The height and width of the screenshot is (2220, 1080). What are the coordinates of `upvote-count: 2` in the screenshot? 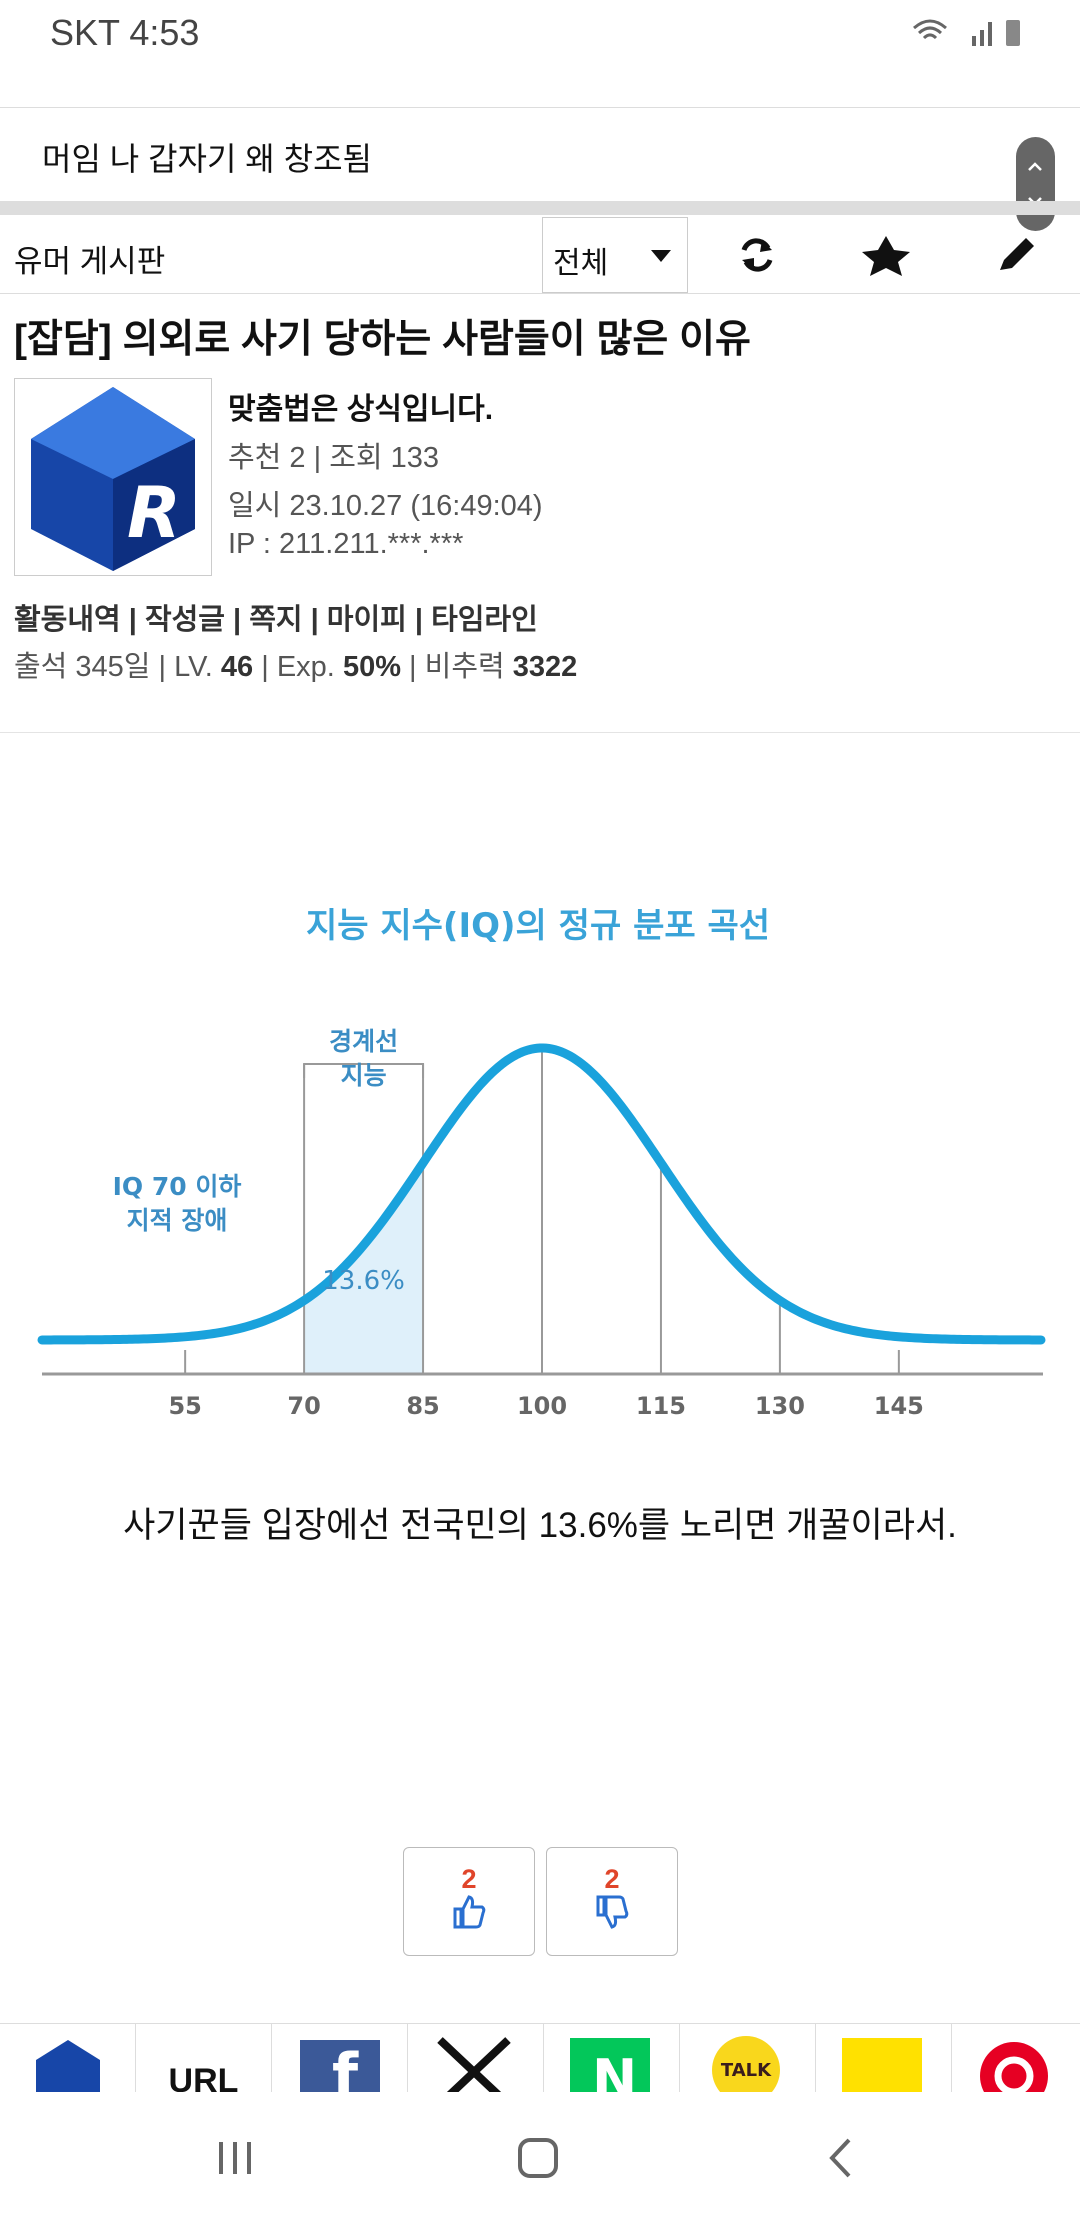 It's located at (469, 1879).